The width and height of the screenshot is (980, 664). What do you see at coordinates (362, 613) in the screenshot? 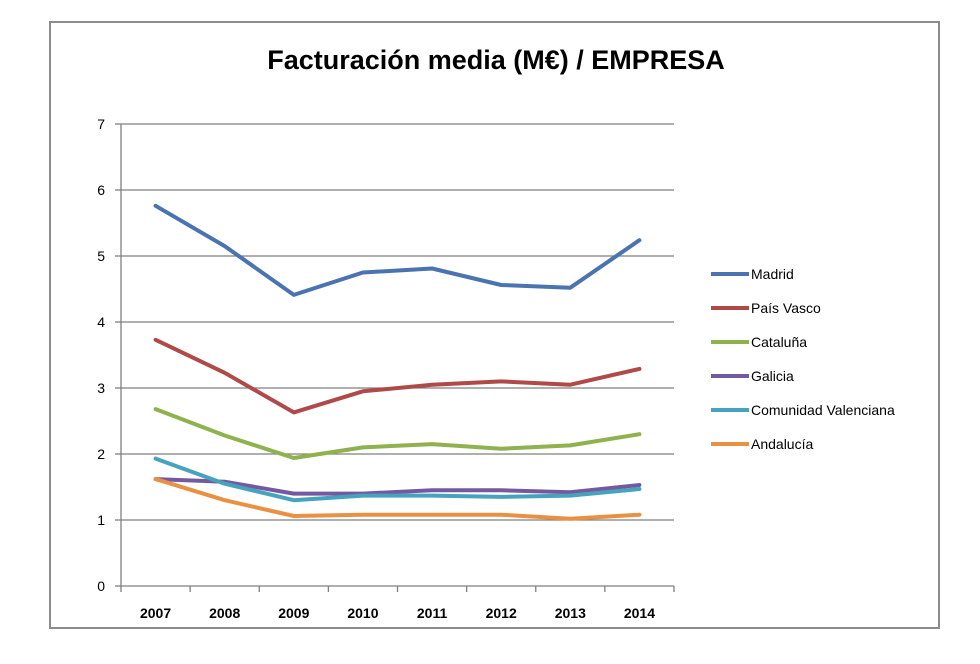
I see `x-tick-label: 2010` at bounding box center [362, 613].